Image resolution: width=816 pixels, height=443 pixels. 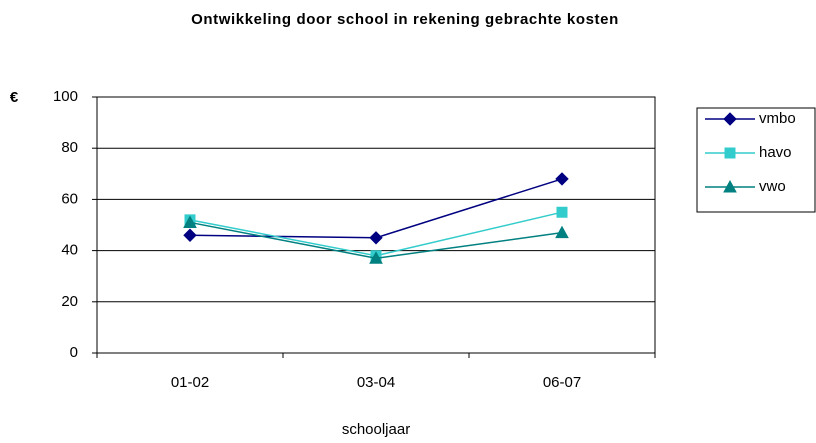 I want to click on legend-label: havo, so click(x=775, y=152).